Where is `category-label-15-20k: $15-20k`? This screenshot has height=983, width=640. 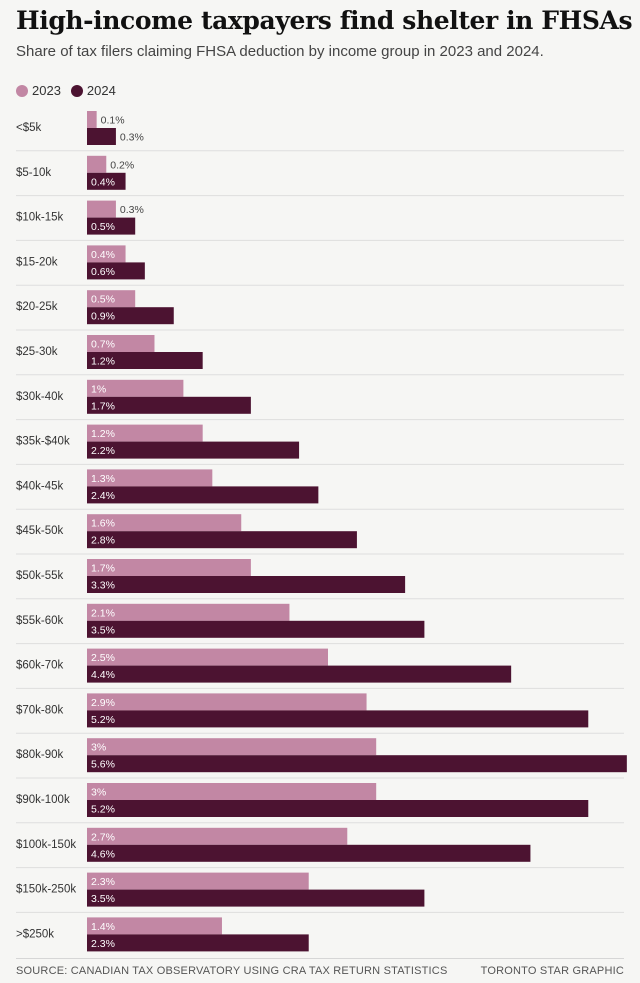
category-label-15-20k: $15-20k is located at coordinates (37, 262).